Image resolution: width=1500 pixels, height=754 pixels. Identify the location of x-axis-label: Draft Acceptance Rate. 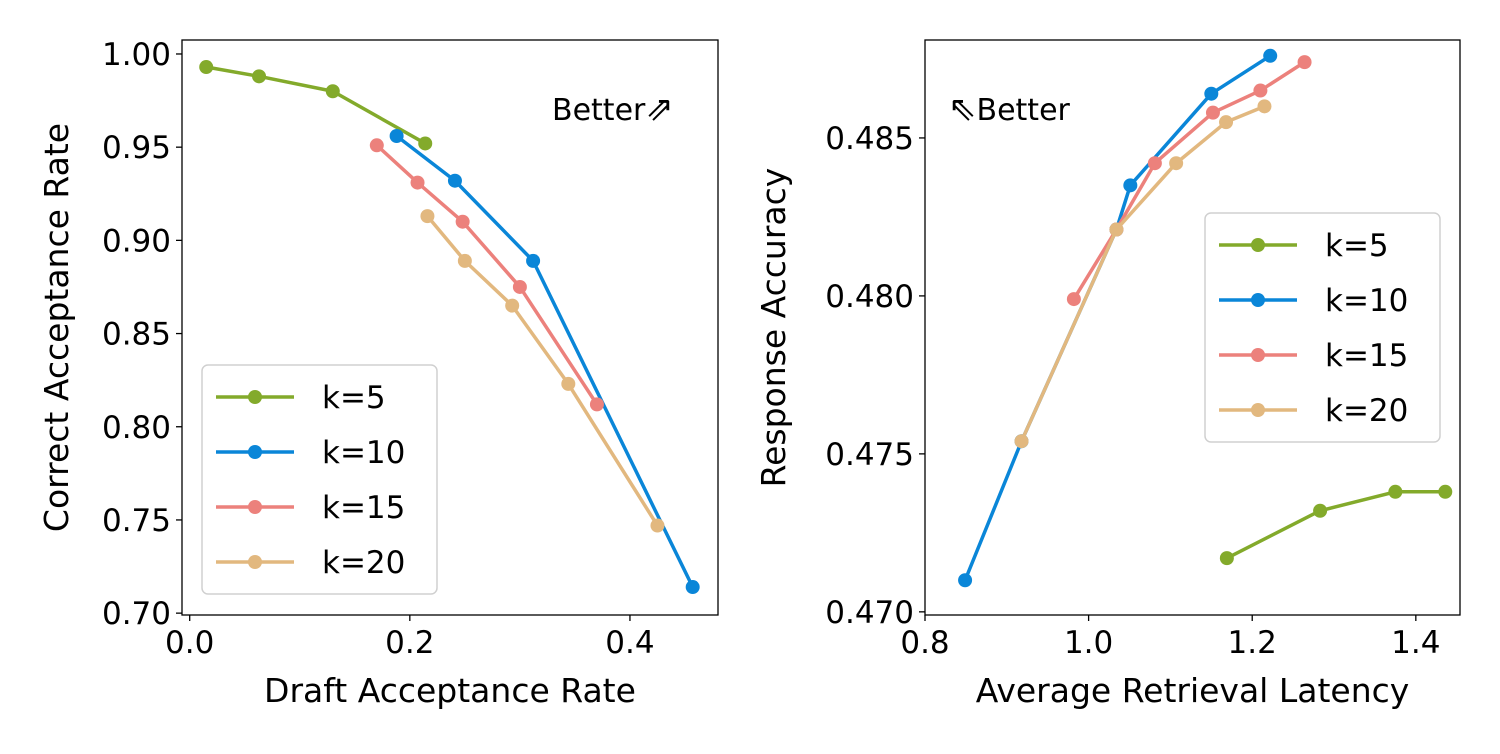
(450, 690).